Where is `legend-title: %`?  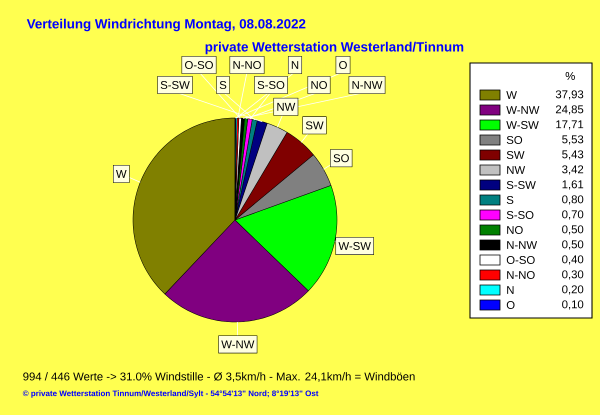
legend-title: % is located at coordinates (570, 76).